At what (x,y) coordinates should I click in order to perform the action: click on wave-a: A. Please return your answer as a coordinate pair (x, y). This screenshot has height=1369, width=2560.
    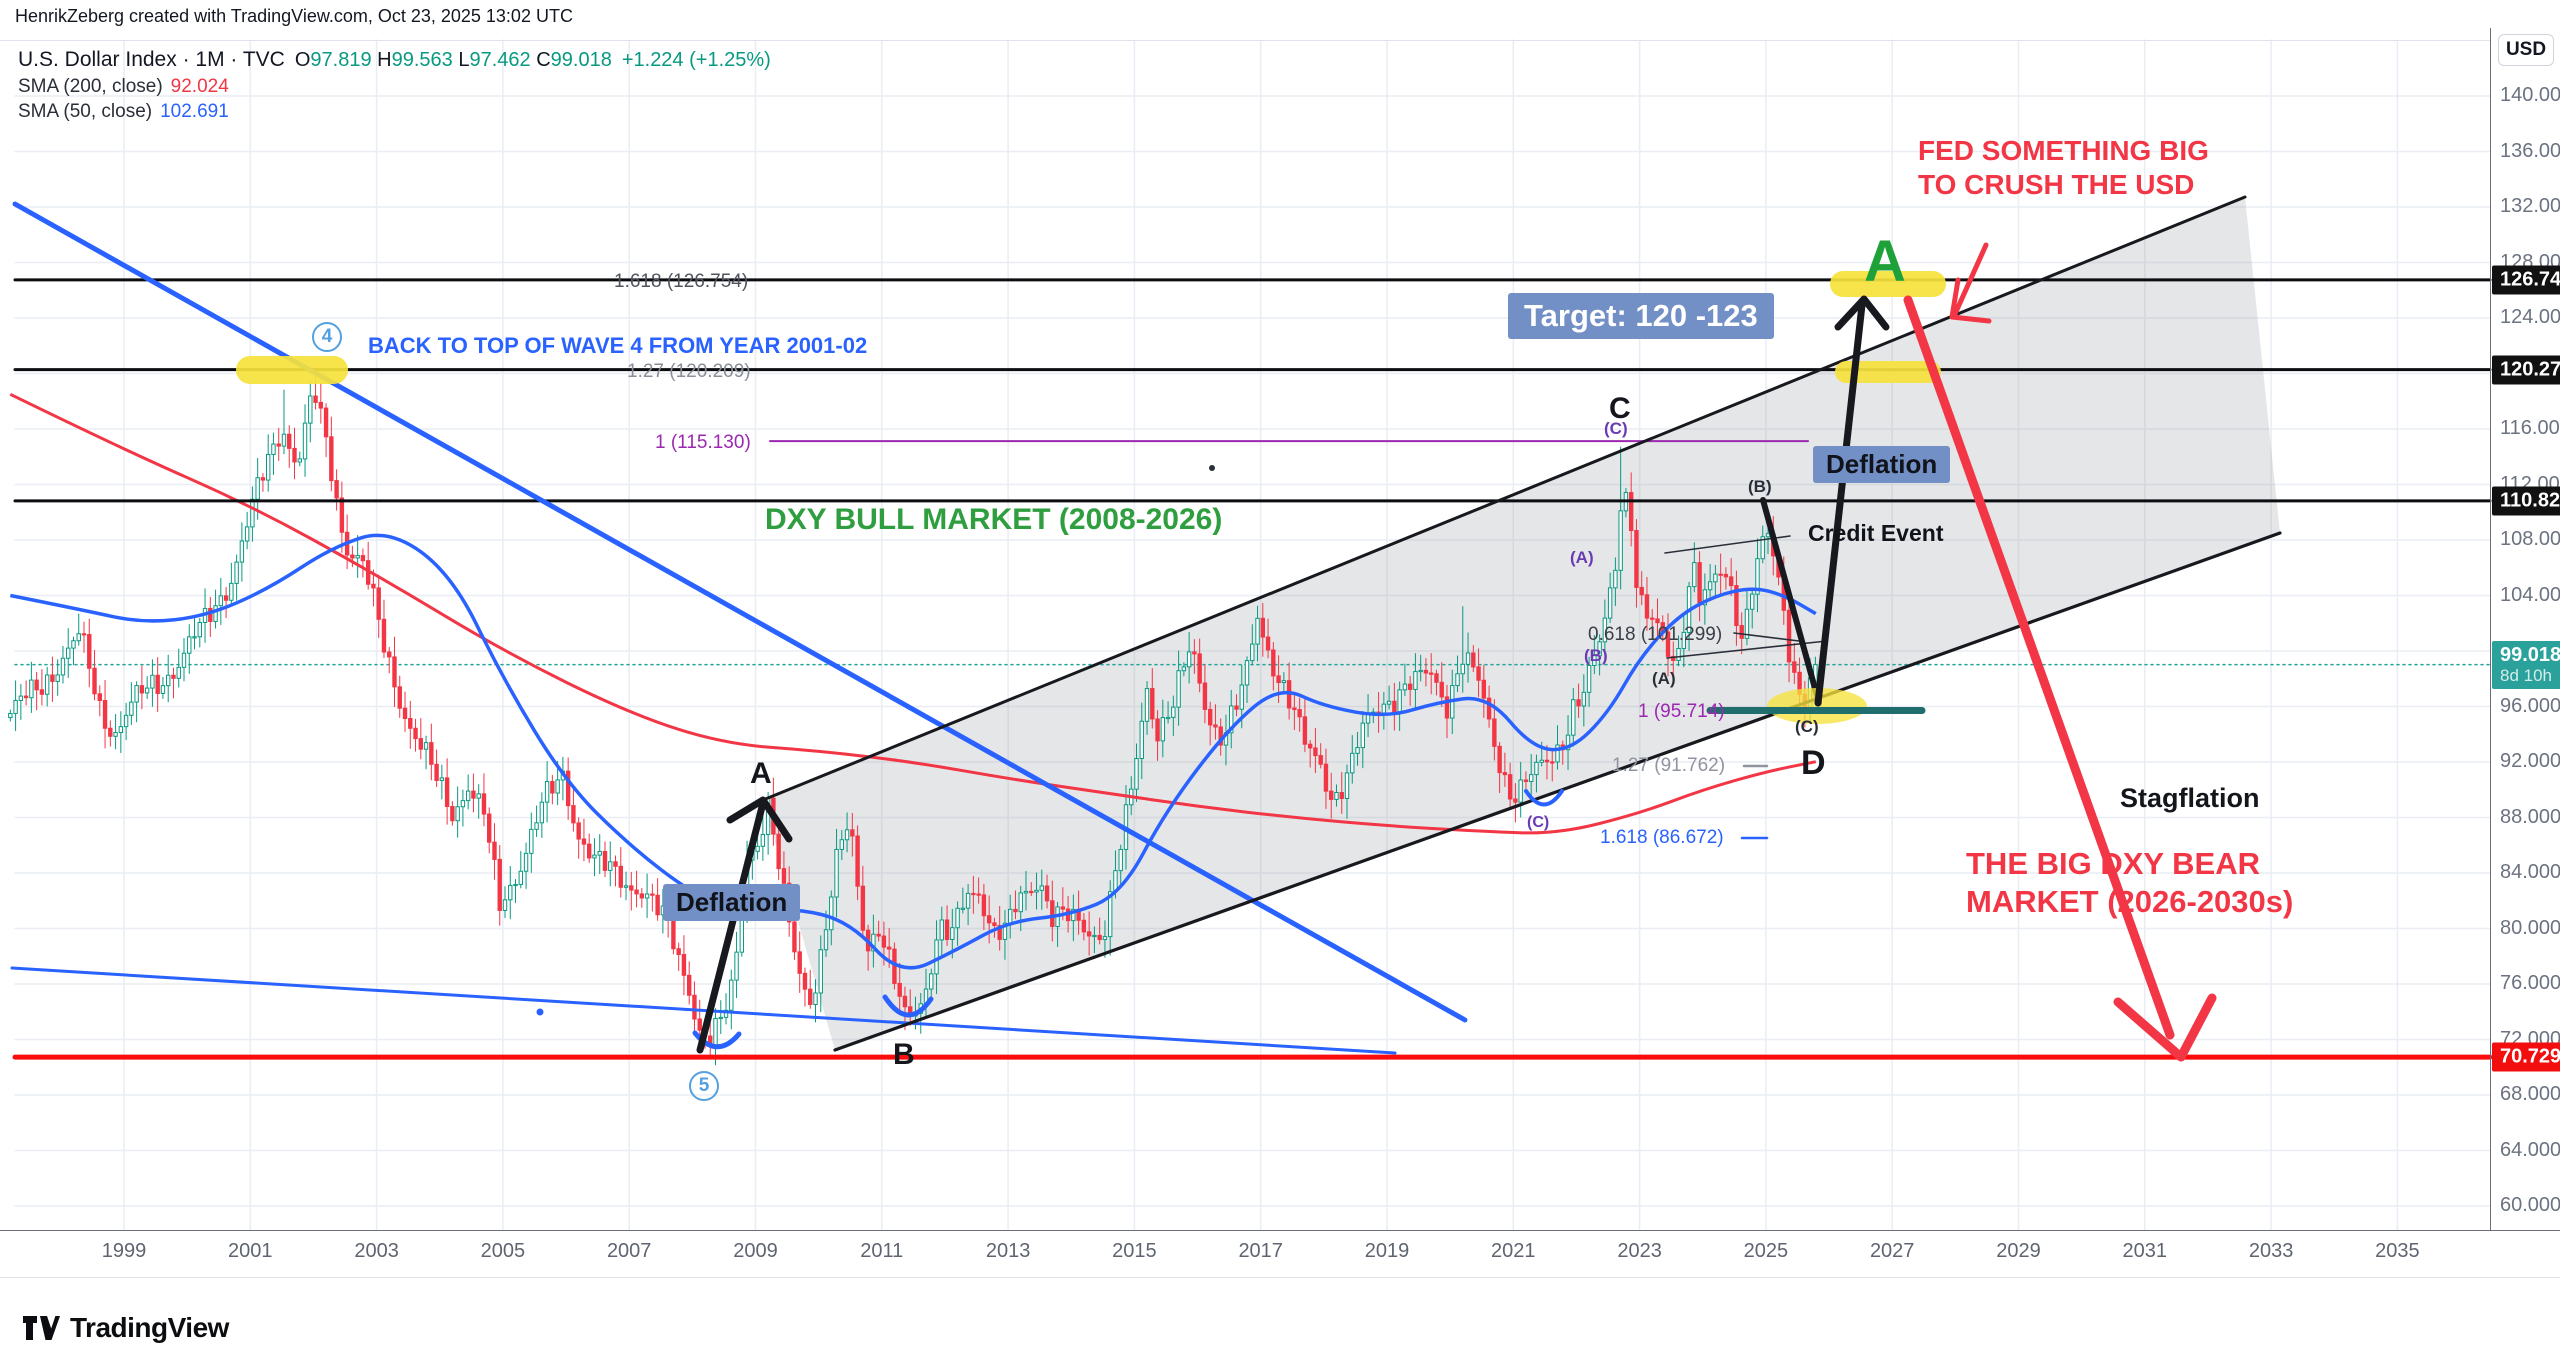
    Looking at the image, I should click on (761, 773).